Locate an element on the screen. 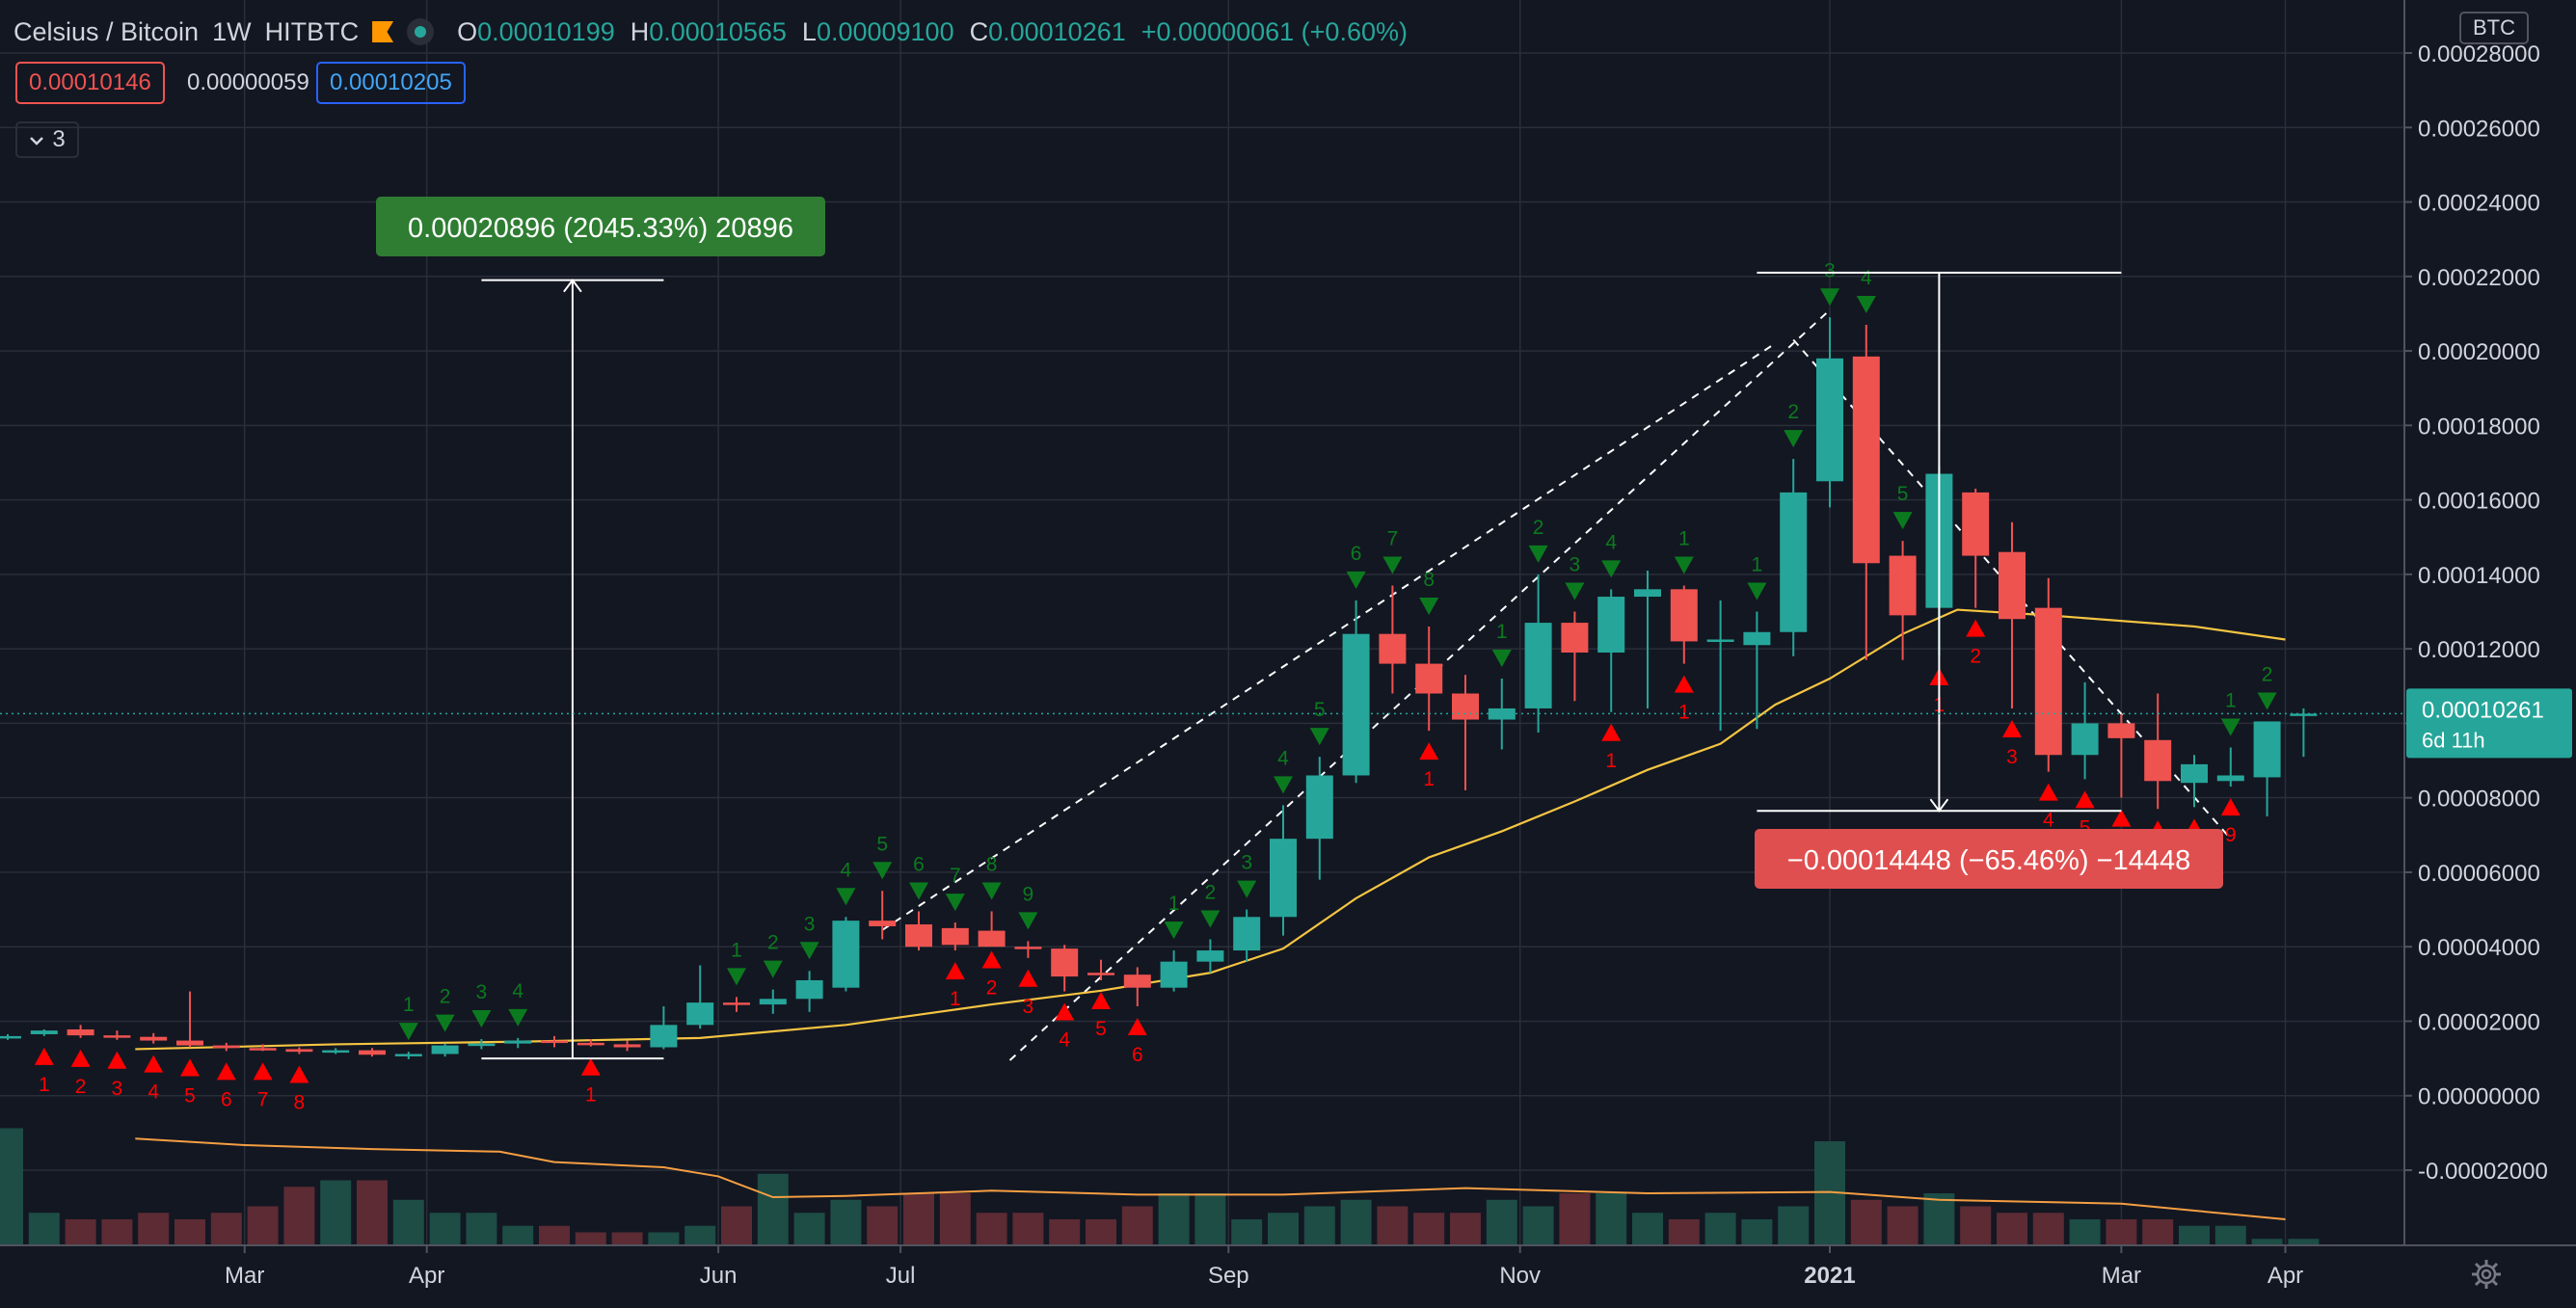 The width and height of the screenshot is (2576, 1308). interval-label: 1W is located at coordinates (232, 31).